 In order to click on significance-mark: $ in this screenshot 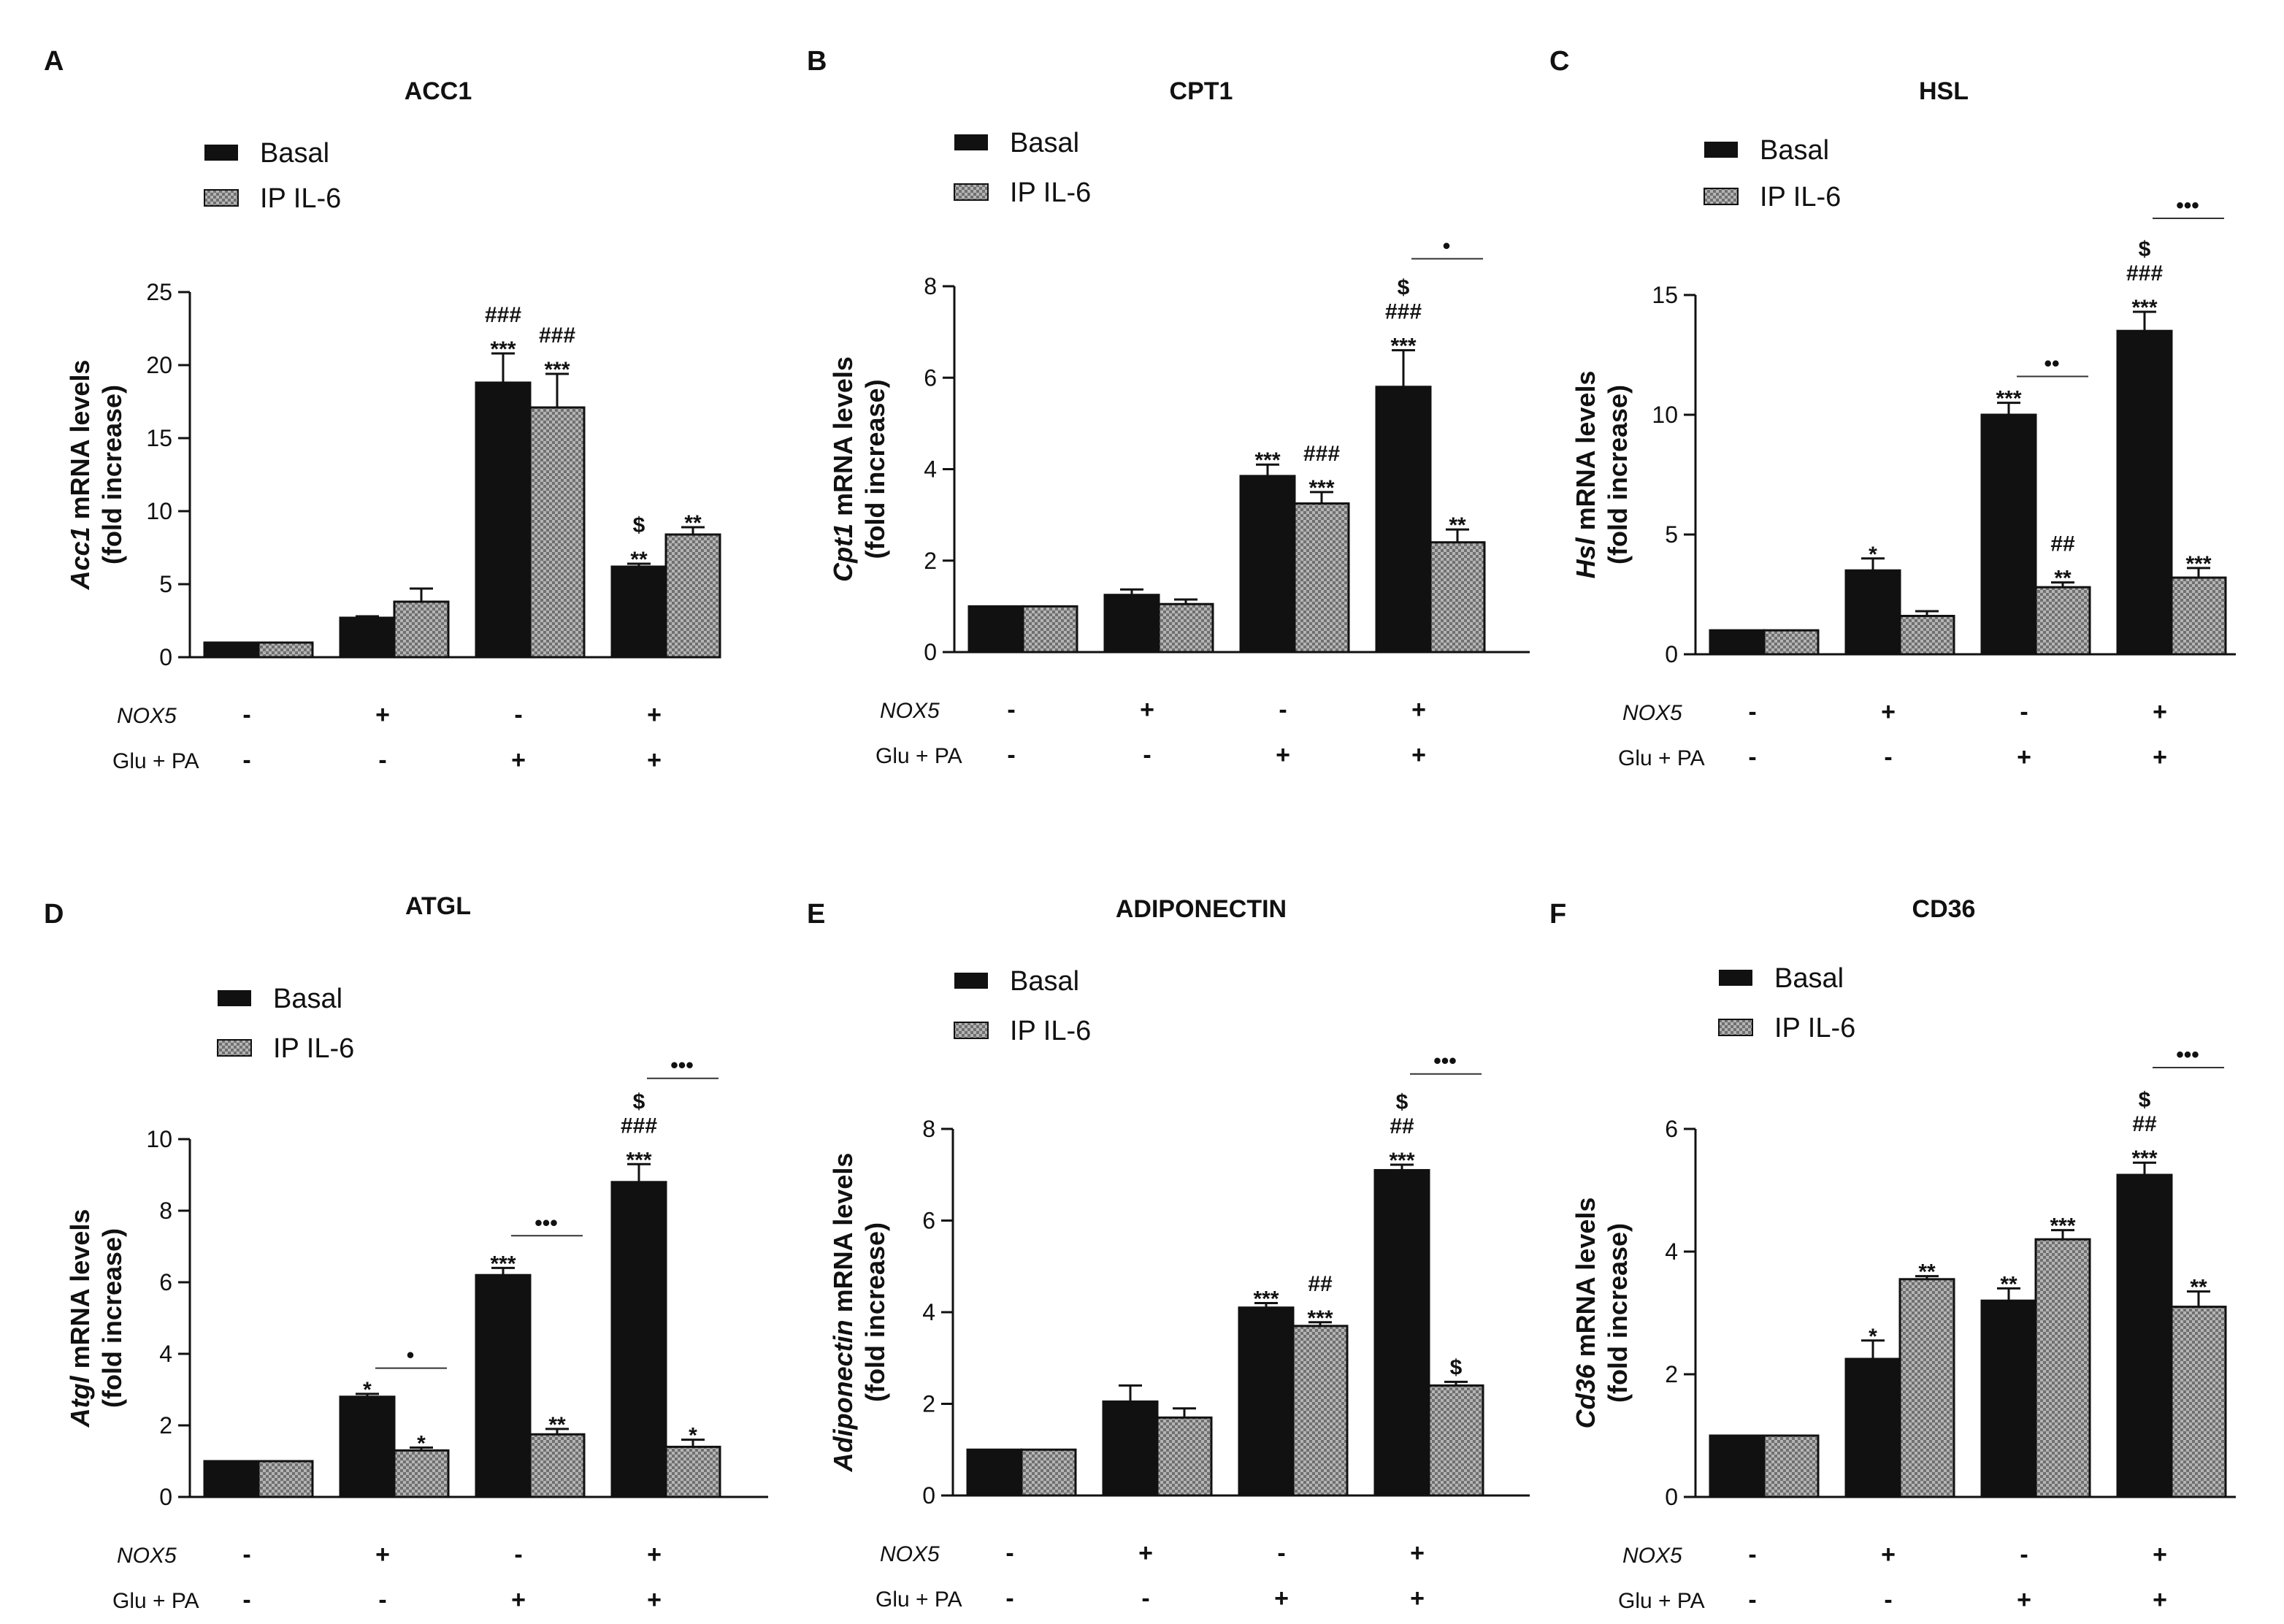, I will do `click(2145, 249)`.